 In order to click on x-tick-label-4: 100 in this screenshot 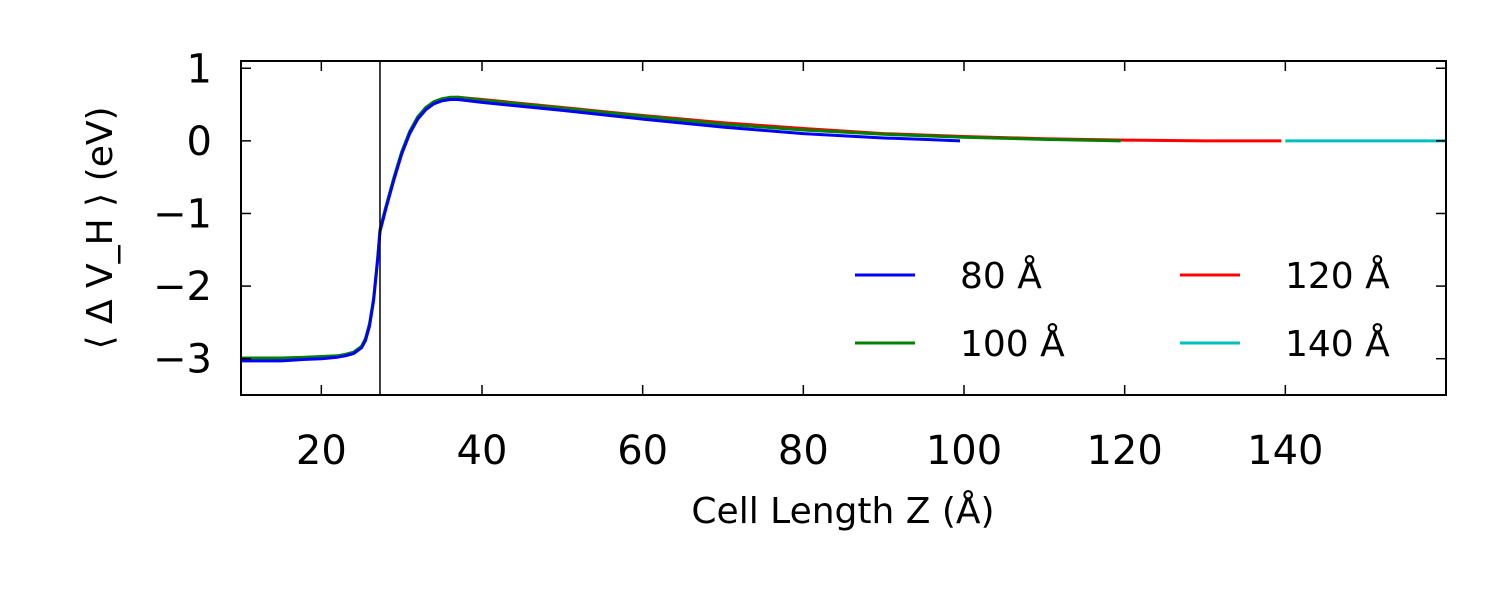, I will do `click(964, 451)`.